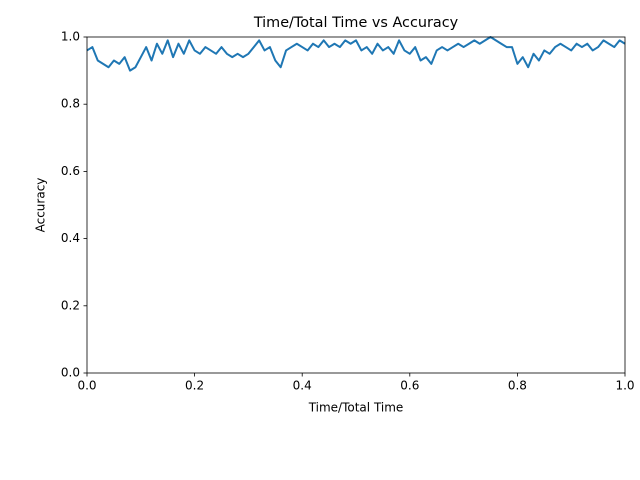  Describe the element at coordinates (70, 373) in the screenshot. I see `y-tick-label: 0.0` at that location.